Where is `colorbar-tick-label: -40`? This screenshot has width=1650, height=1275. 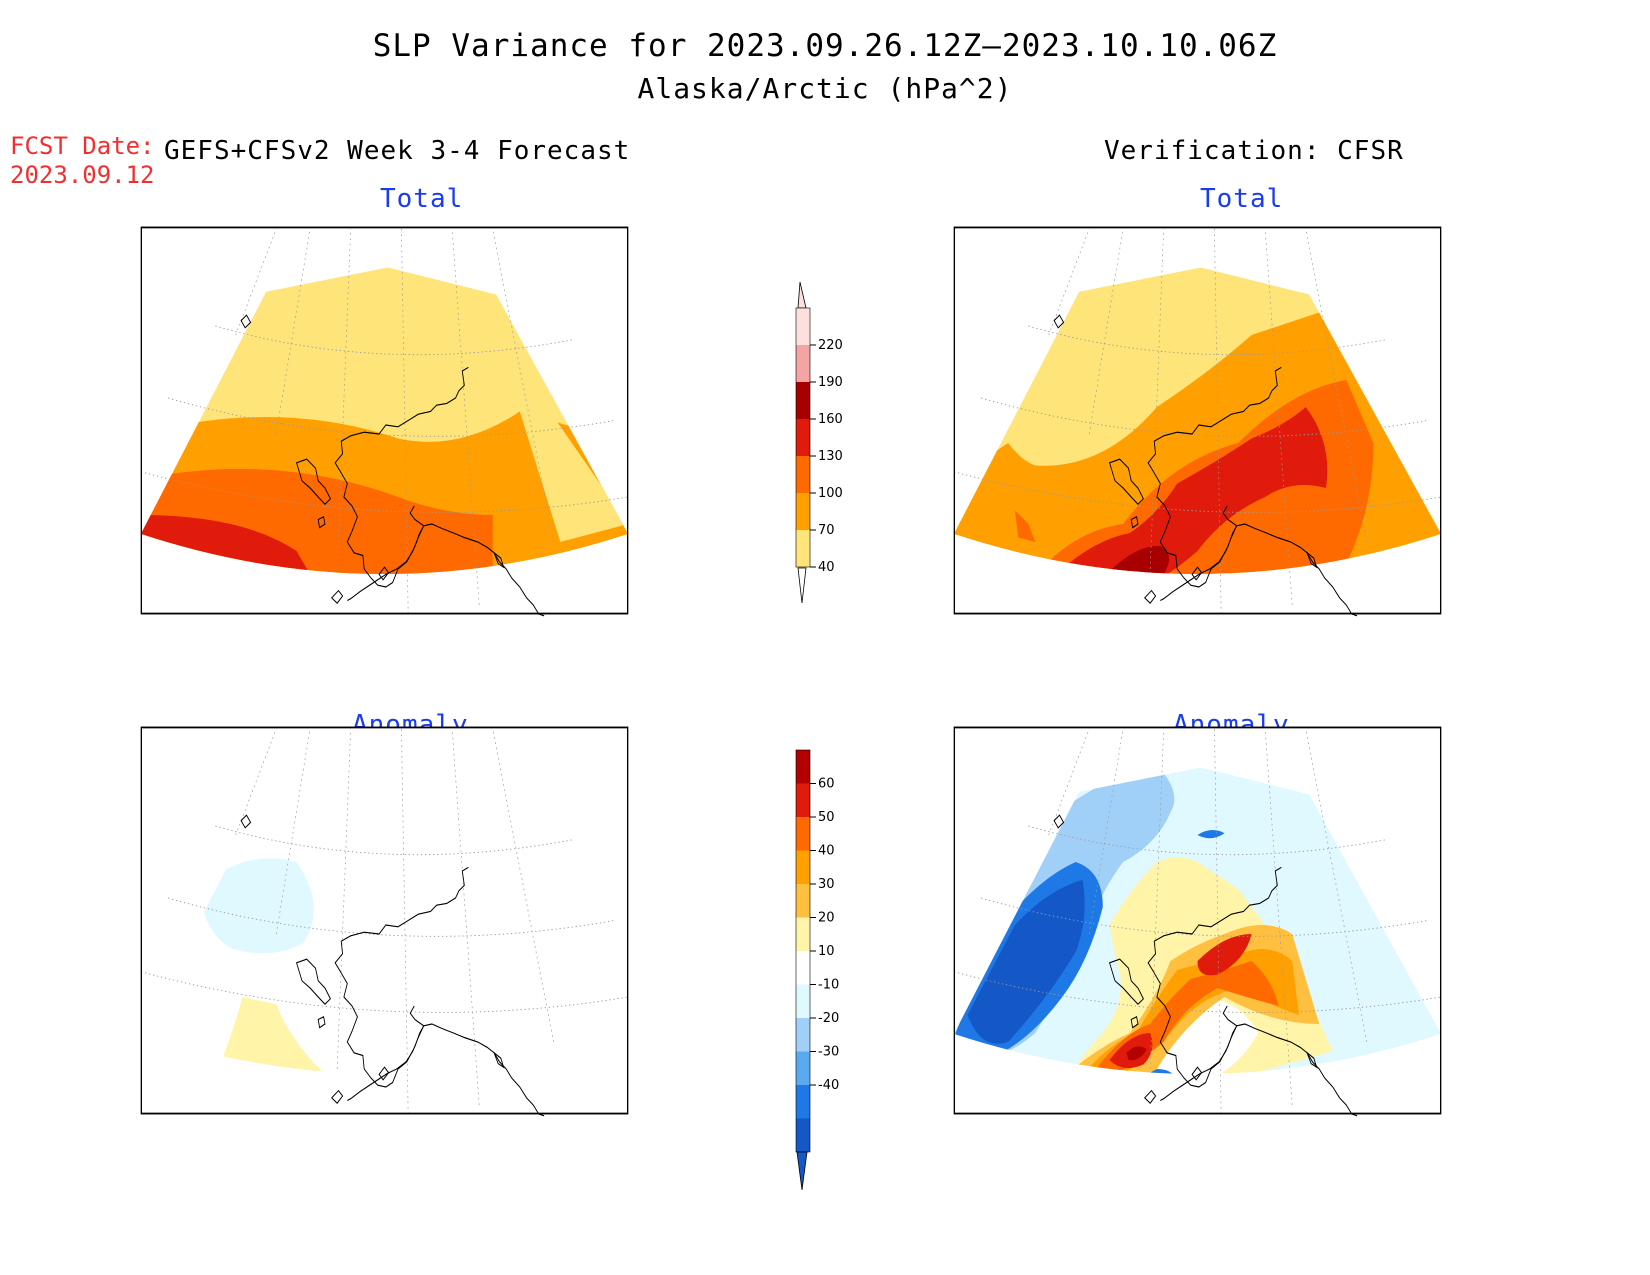 colorbar-tick-label: -40 is located at coordinates (828, 1085).